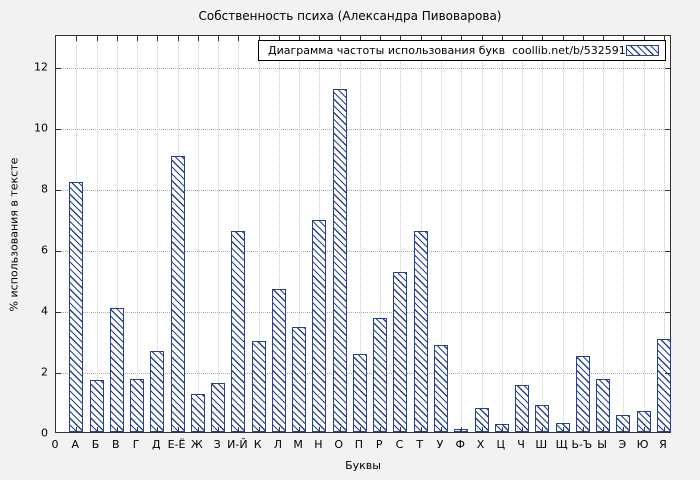 This screenshot has width=700, height=480. What do you see at coordinates (41, 128) in the screenshot?
I see `y-tick-label: 10` at bounding box center [41, 128].